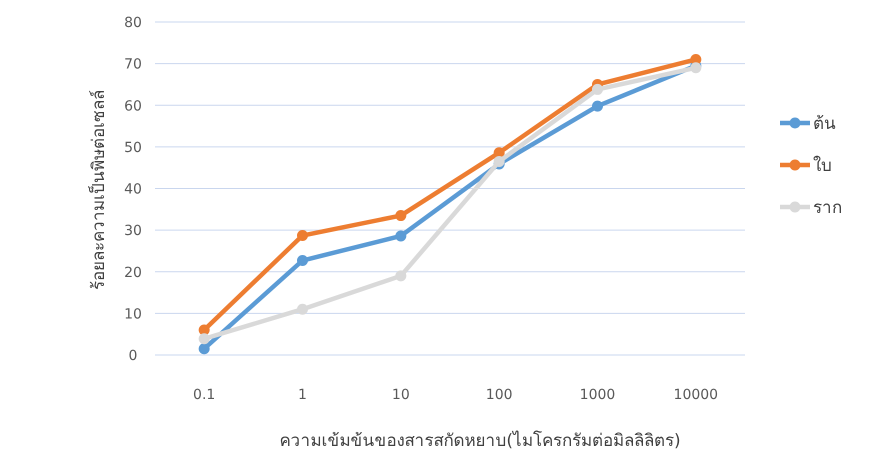 This screenshot has height=454, width=882. I want to click on x-tick-label: 10, so click(401, 395).